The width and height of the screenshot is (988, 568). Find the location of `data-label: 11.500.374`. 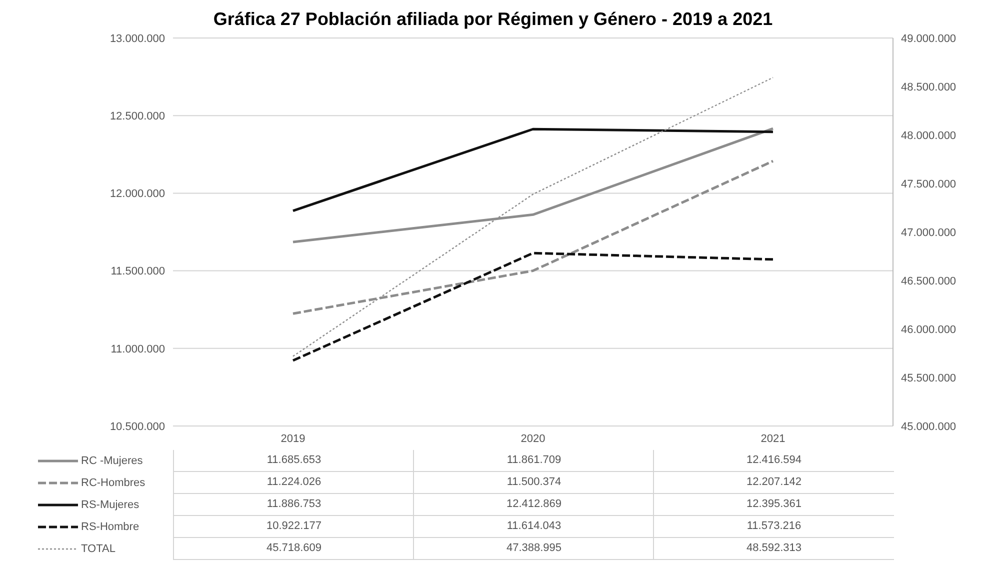

data-label: 11.500.374 is located at coordinates (533, 483).